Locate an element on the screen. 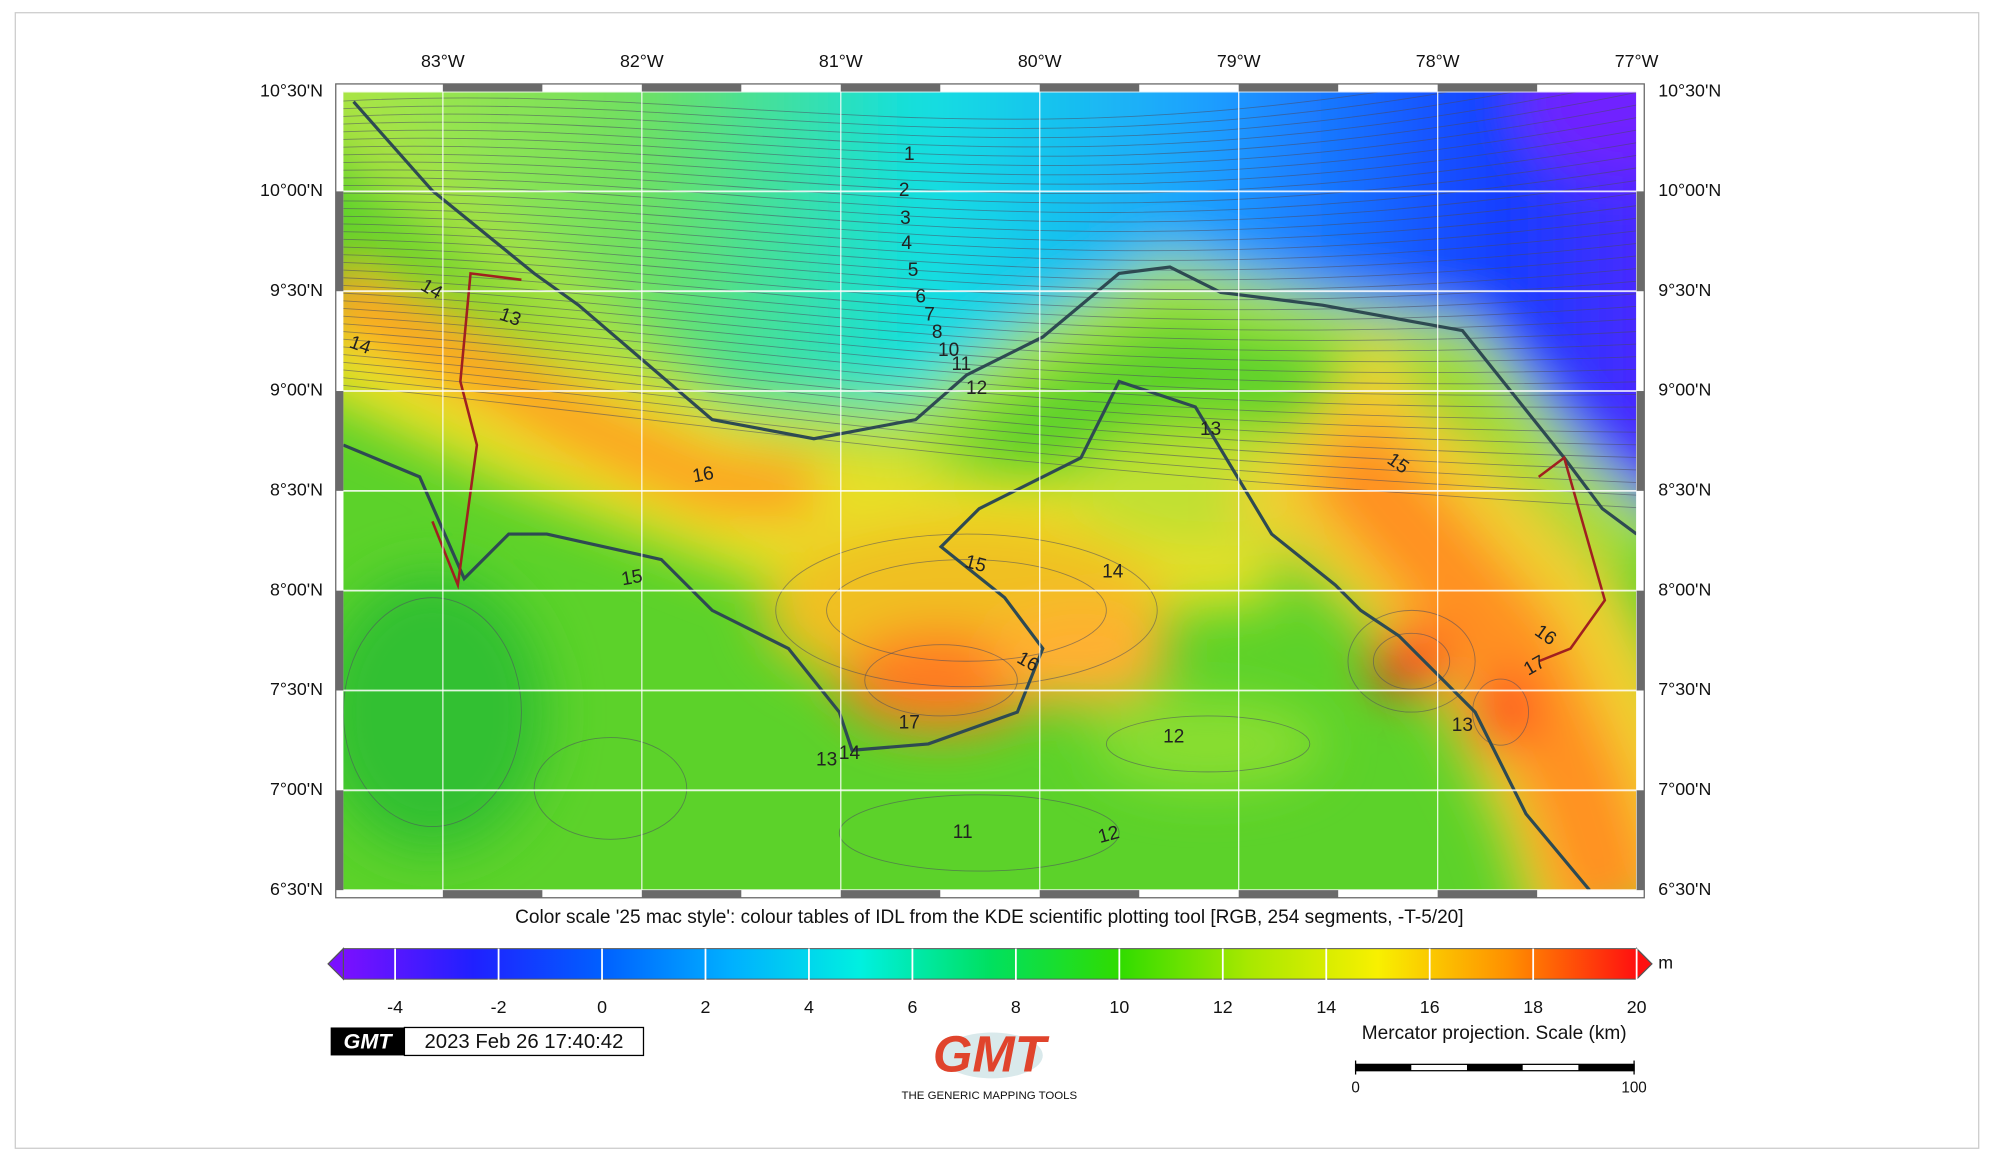  orange-ridge is located at coordinates (579, 392).